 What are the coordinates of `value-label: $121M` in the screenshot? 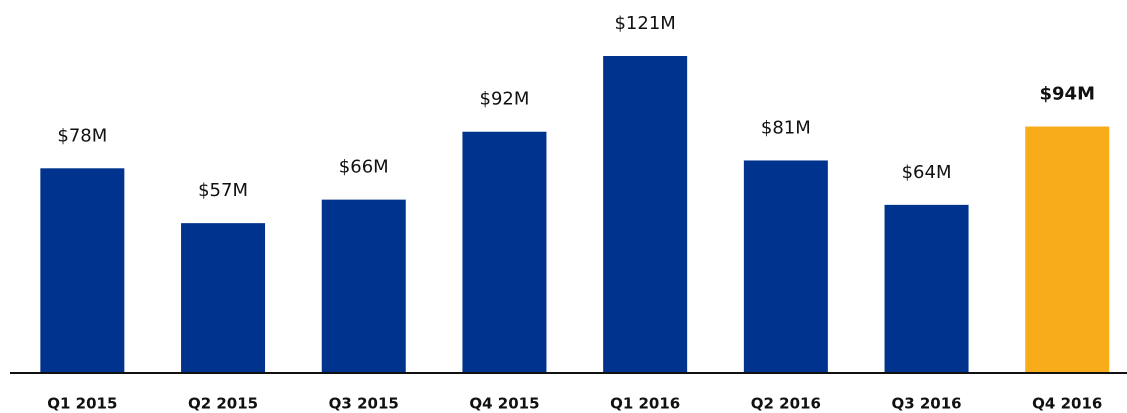 It's located at (644, 23).